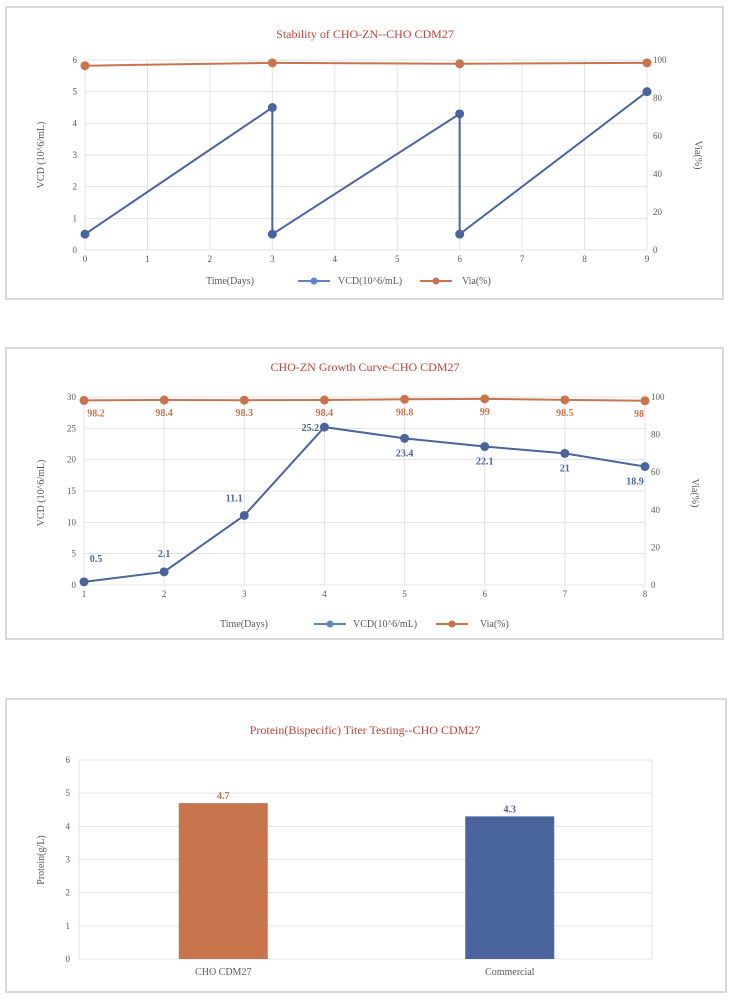 The image size is (736, 1000). What do you see at coordinates (223, 972) in the screenshot?
I see `x-category-label: CHO CDM27` at bounding box center [223, 972].